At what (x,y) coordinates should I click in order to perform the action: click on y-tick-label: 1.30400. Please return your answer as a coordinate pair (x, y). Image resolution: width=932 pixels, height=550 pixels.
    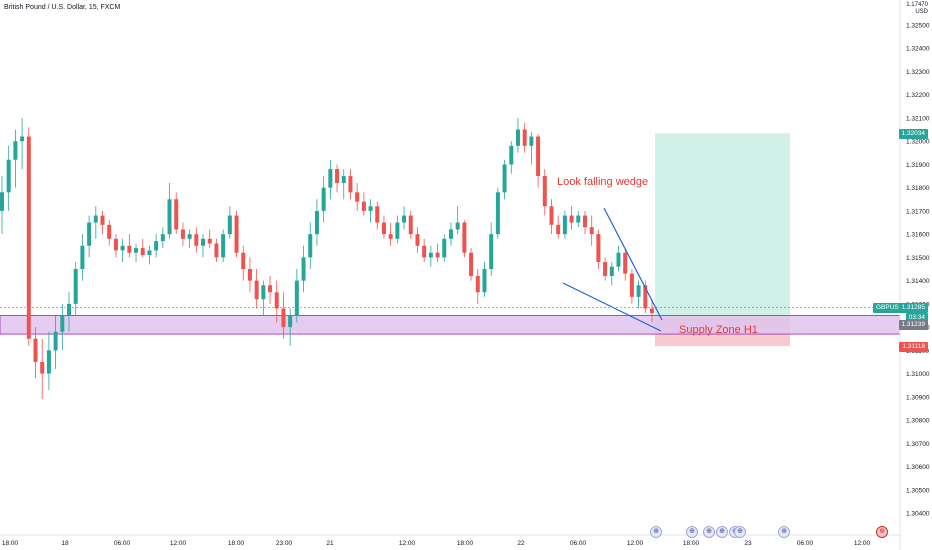
    Looking at the image, I should click on (918, 514).